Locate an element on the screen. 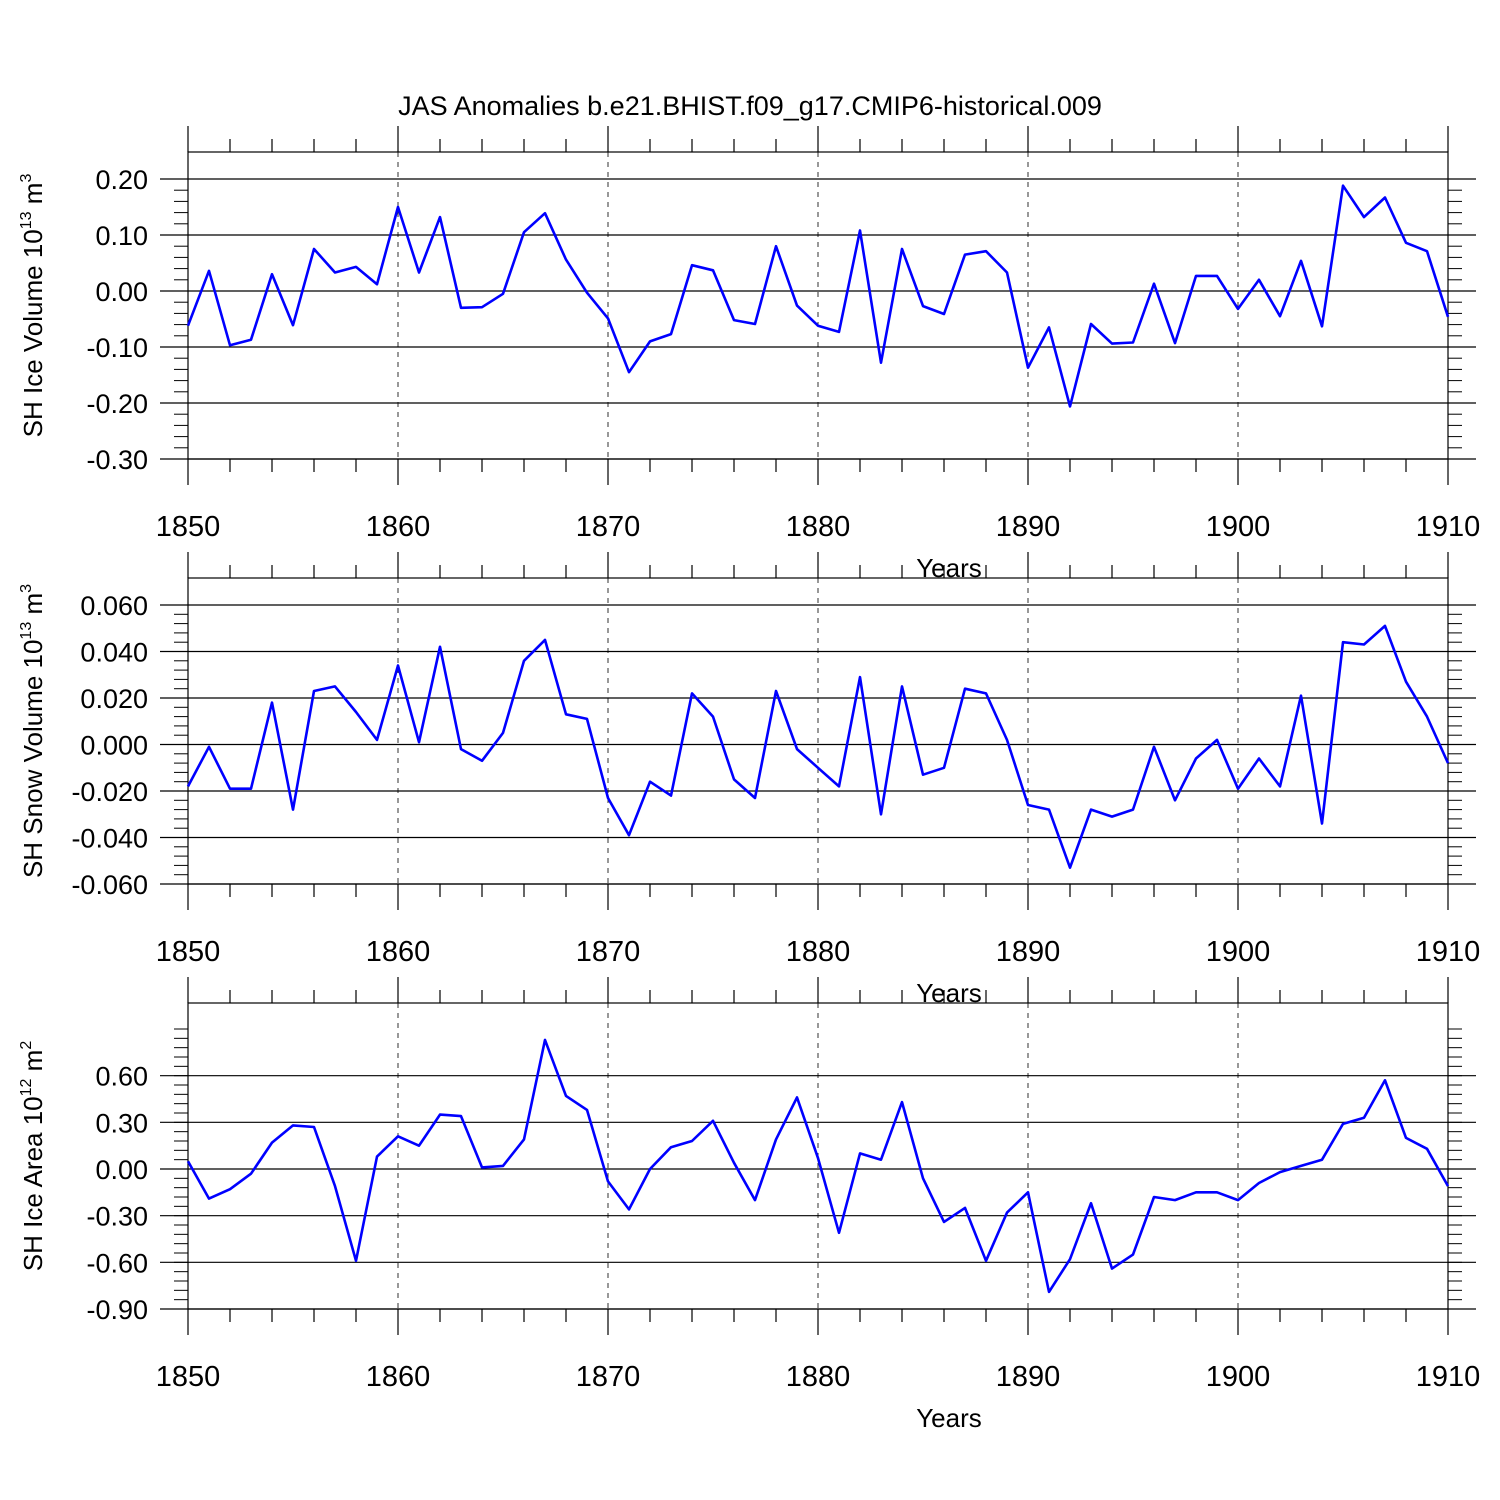 The width and height of the screenshot is (1500, 1500). y-tick-label: -0.10 is located at coordinates (117, 348).